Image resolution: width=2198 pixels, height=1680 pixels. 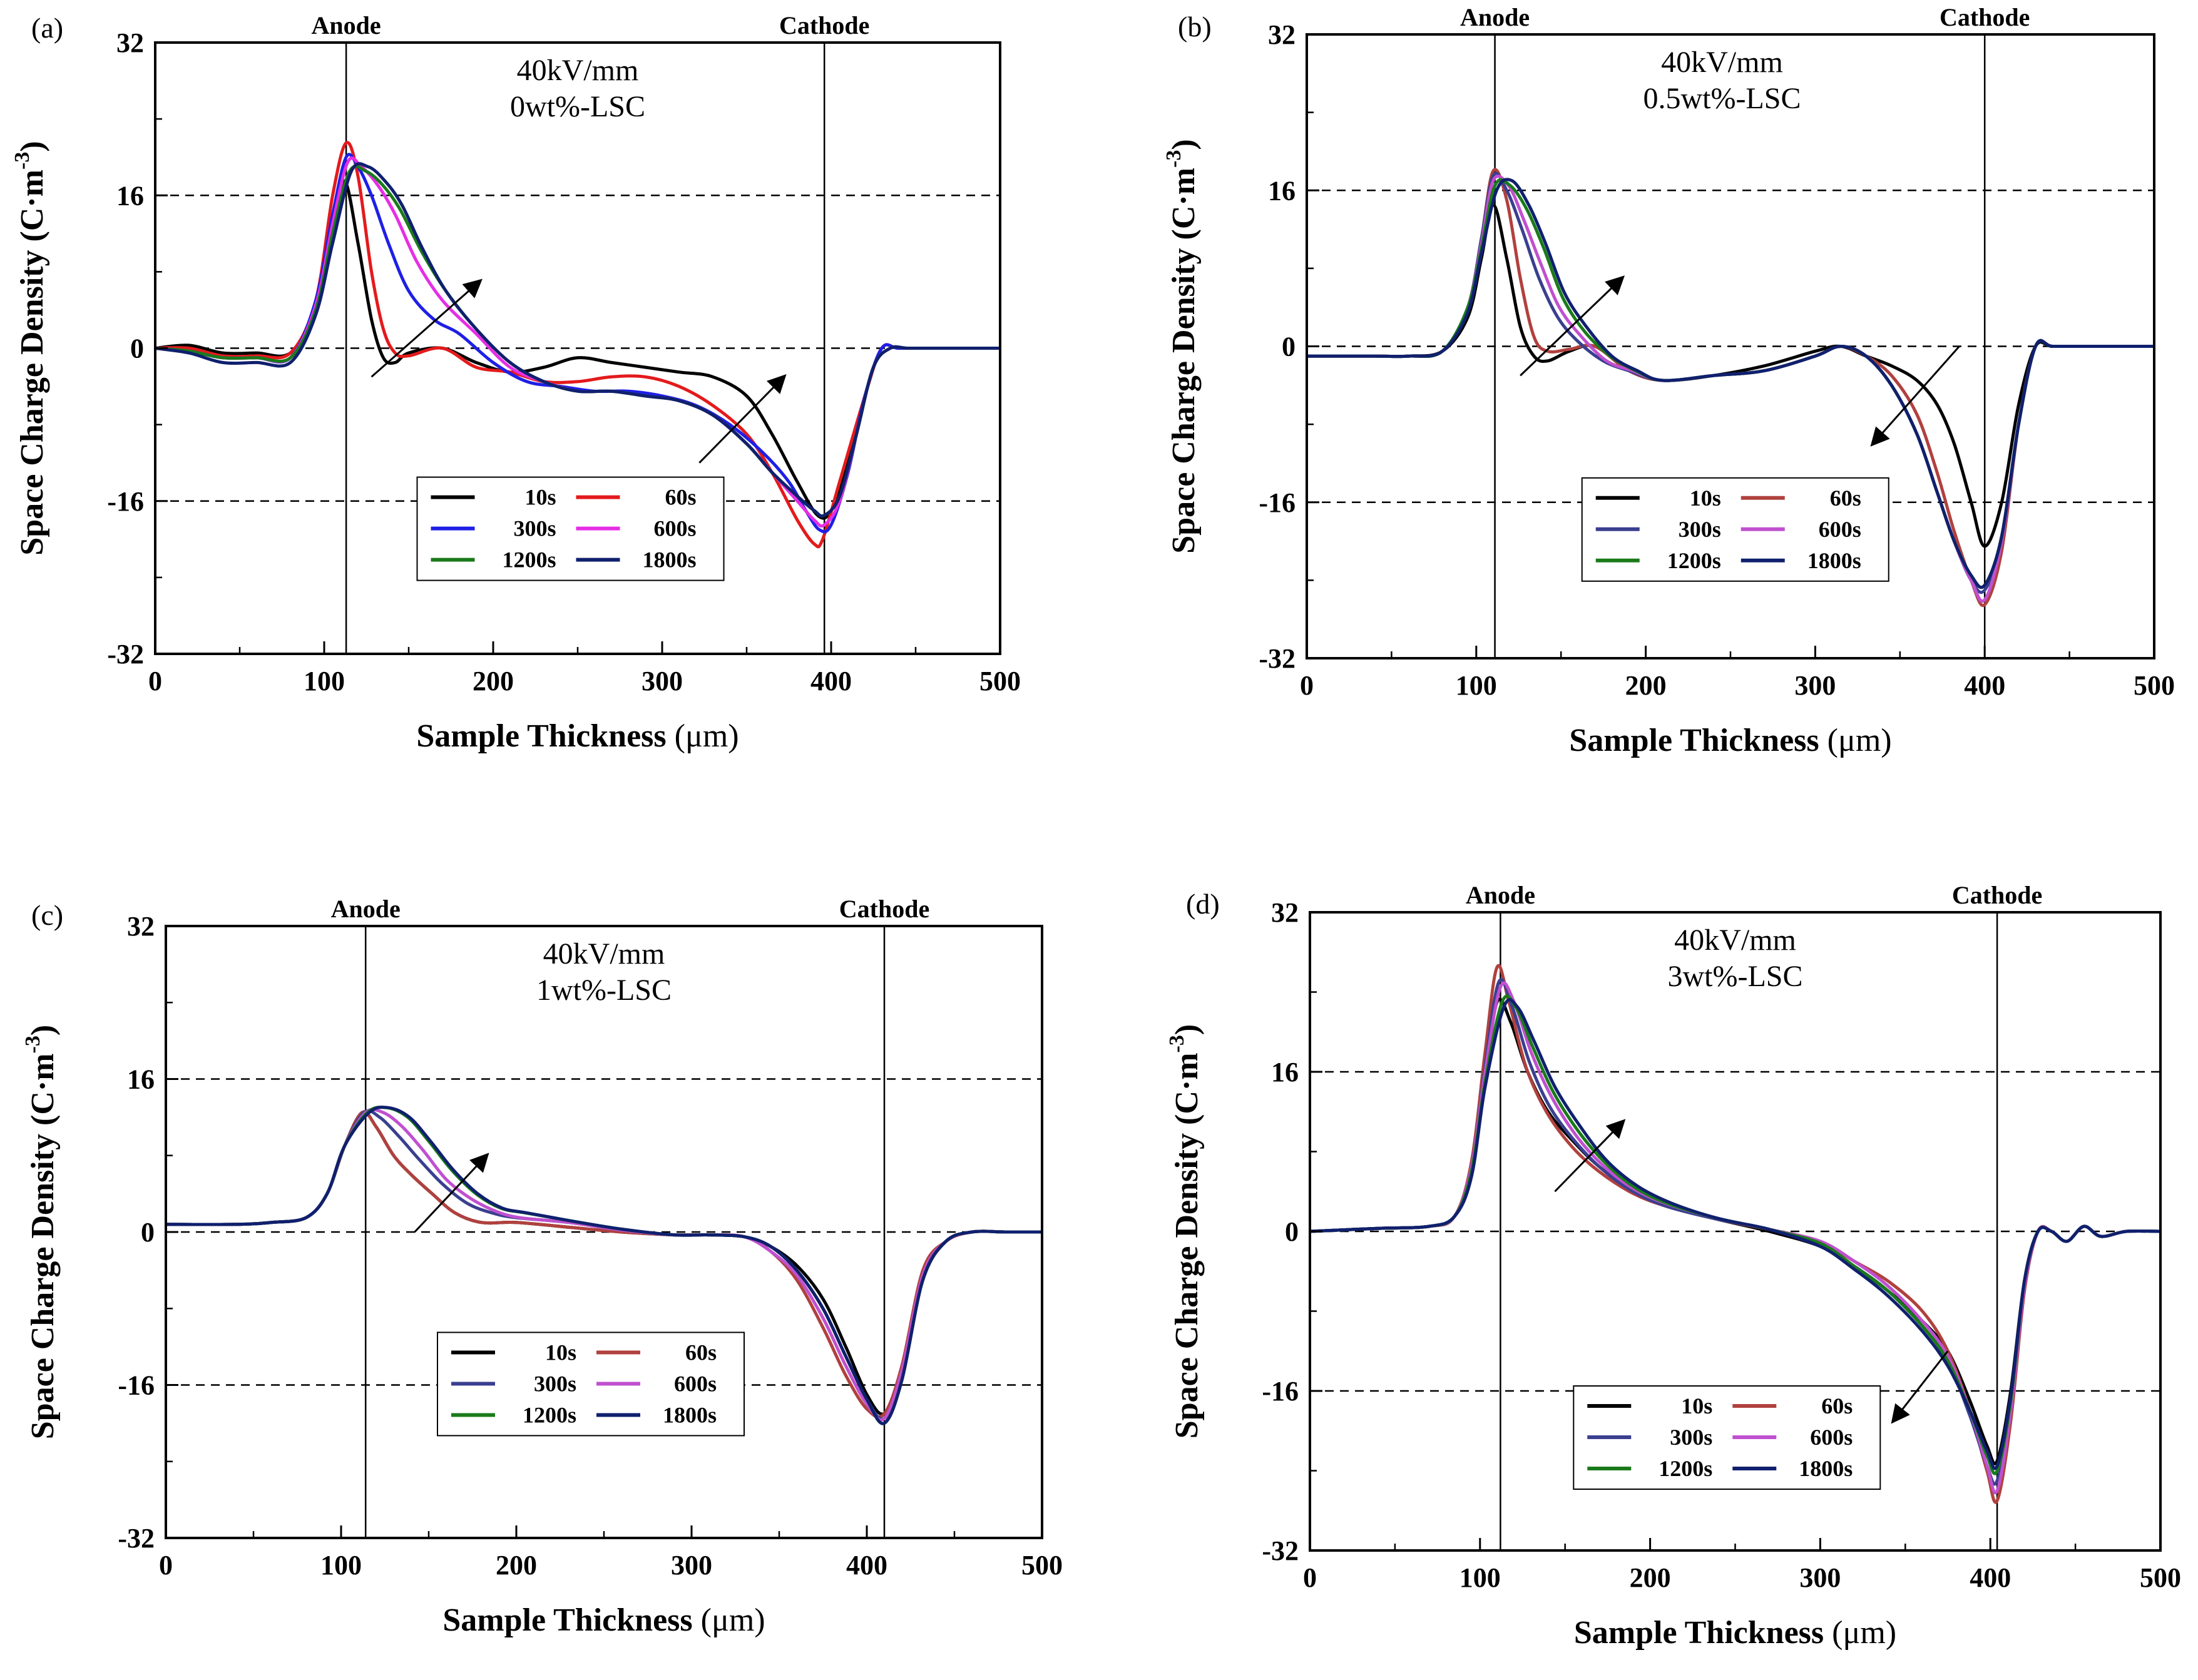 I want to click on x-tick-label: 400, so click(x=866, y=1565).